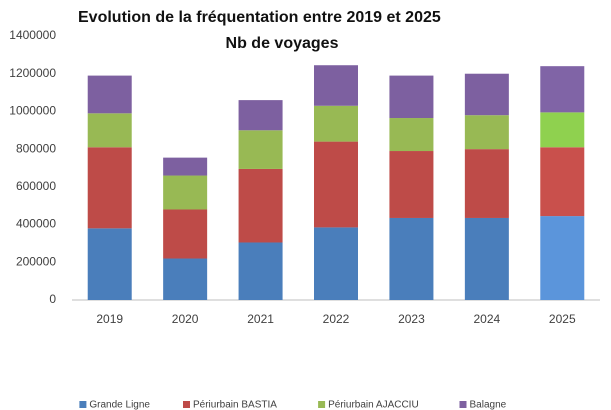  What do you see at coordinates (36, 224) in the screenshot?
I see `y-tick-label: 400000` at bounding box center [36, 224].